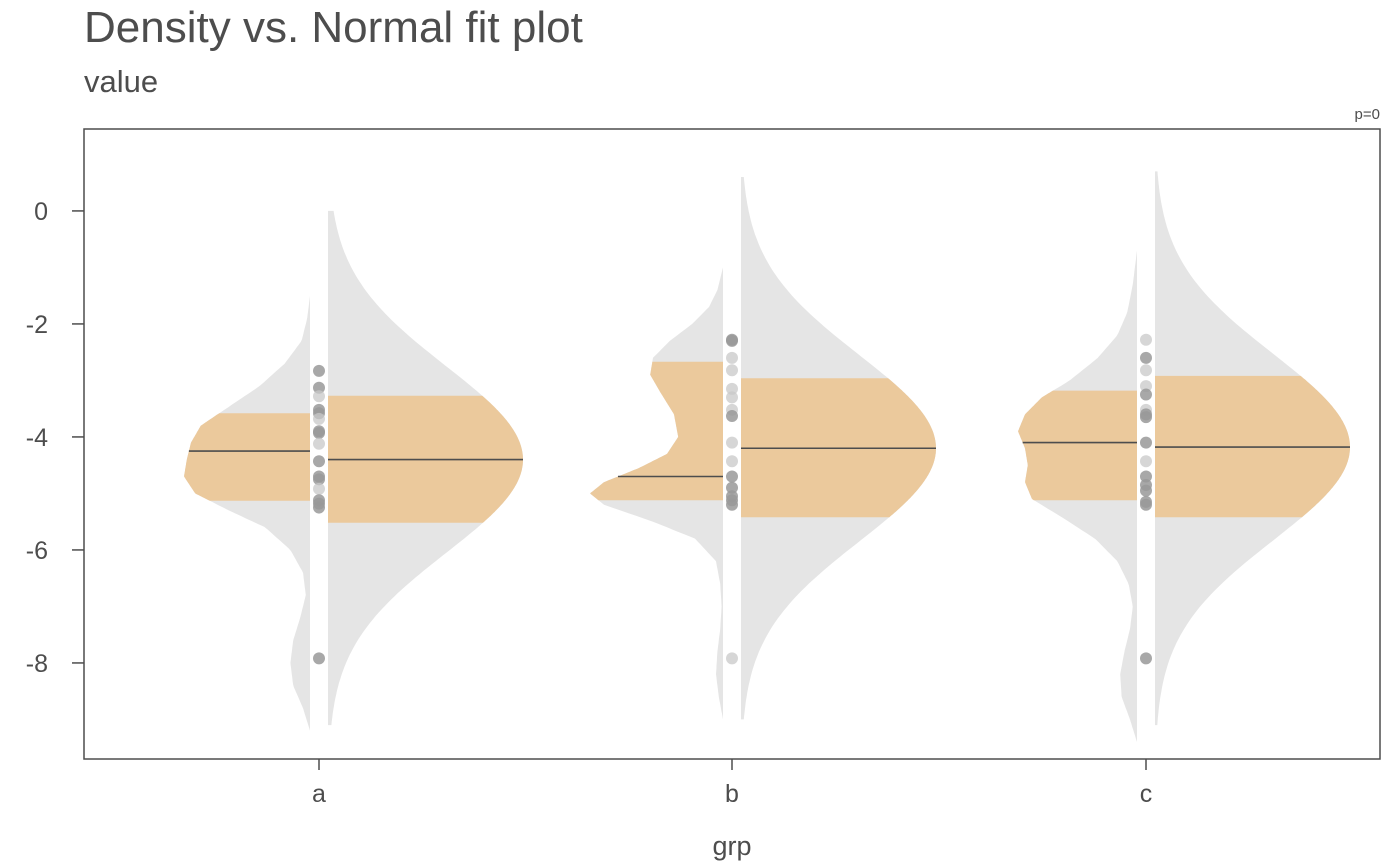 The width and height of the screenshot is (1400, 866). Describe the element at coordinates (41, 212) in the screenshot. I see `y-tick-label-0: 0` at that location.